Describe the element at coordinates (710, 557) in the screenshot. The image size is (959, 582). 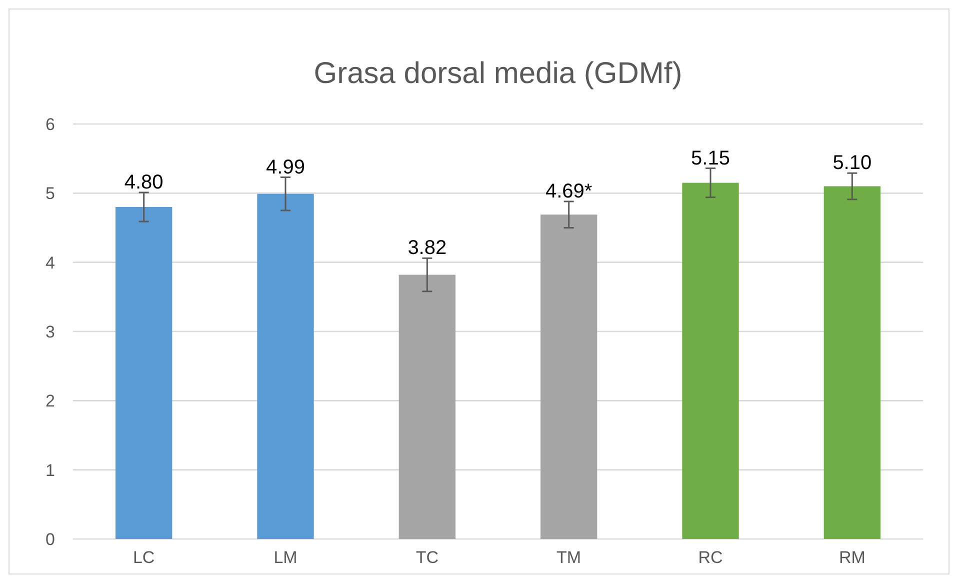
I see `x-tick-label: RC` at that location.